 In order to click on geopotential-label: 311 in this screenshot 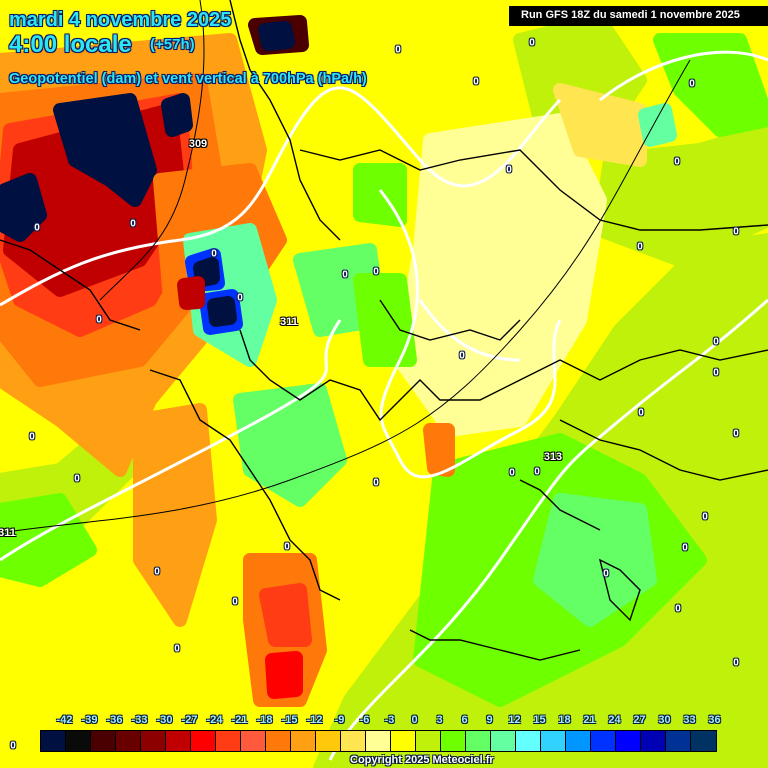, I will do `click(289, 322)`.